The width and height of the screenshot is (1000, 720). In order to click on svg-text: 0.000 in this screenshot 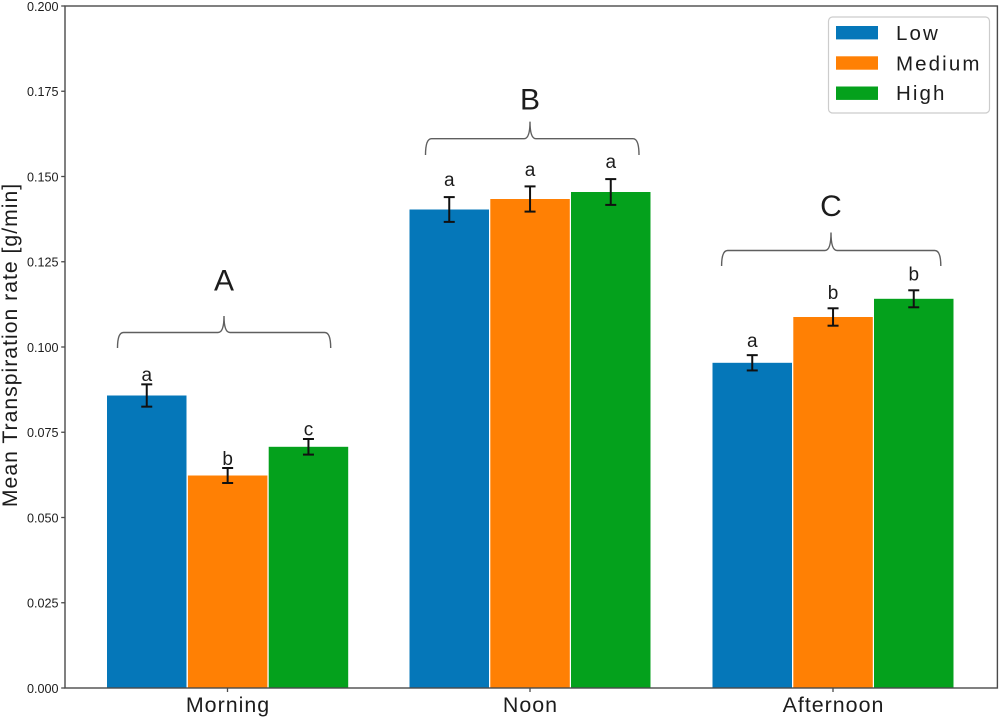, I will do `click(43, 689)`.